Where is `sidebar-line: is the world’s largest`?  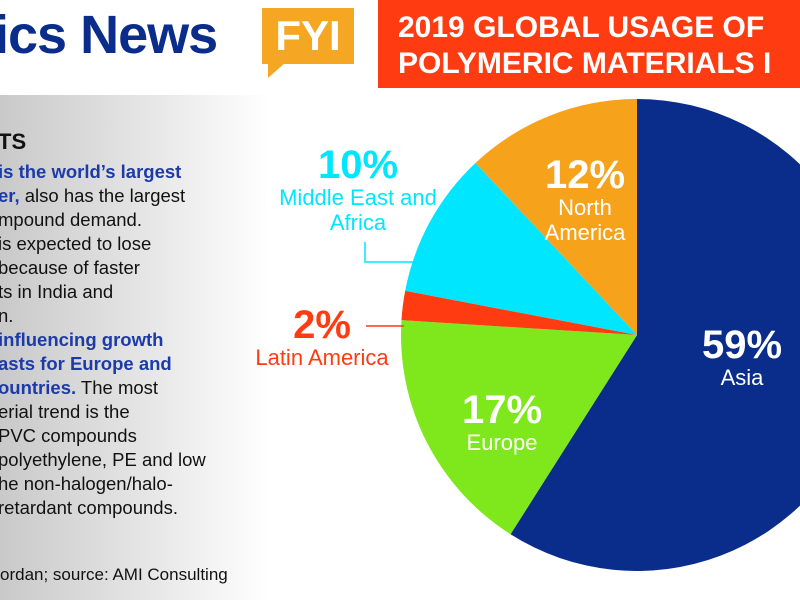
sidebar-line: is the world’s largest is located at coordinates (103, 172).